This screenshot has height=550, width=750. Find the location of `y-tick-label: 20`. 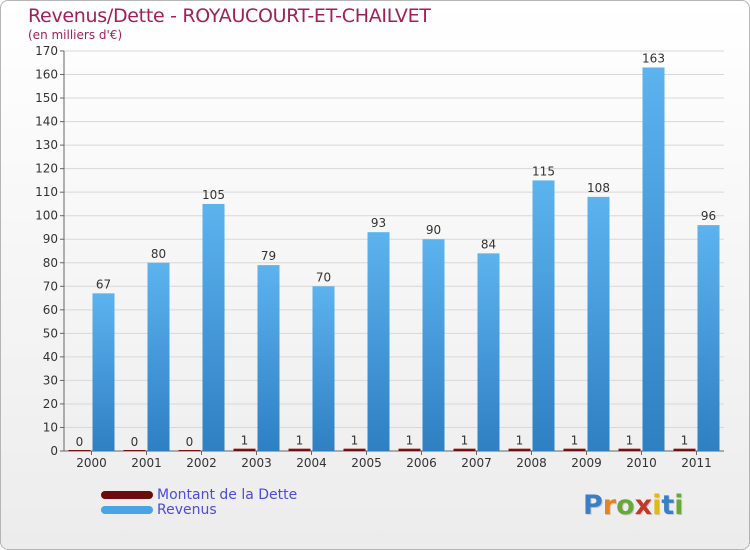

y-tick-label: 20 is located at coordinates (50, 404).